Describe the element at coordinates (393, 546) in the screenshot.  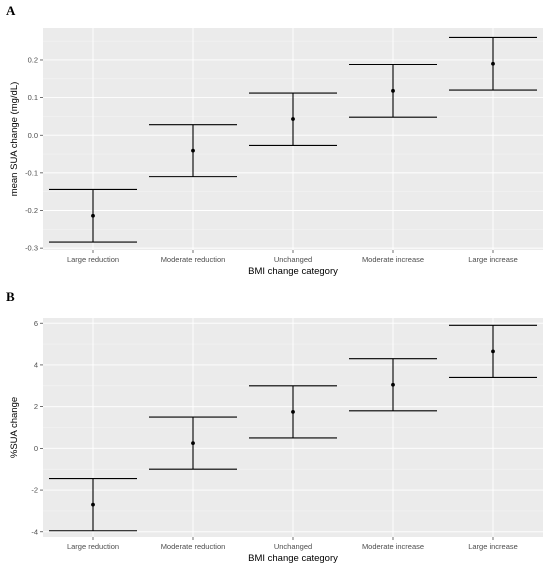
I see `x-tick-label-b: Moderate increase` at that location.